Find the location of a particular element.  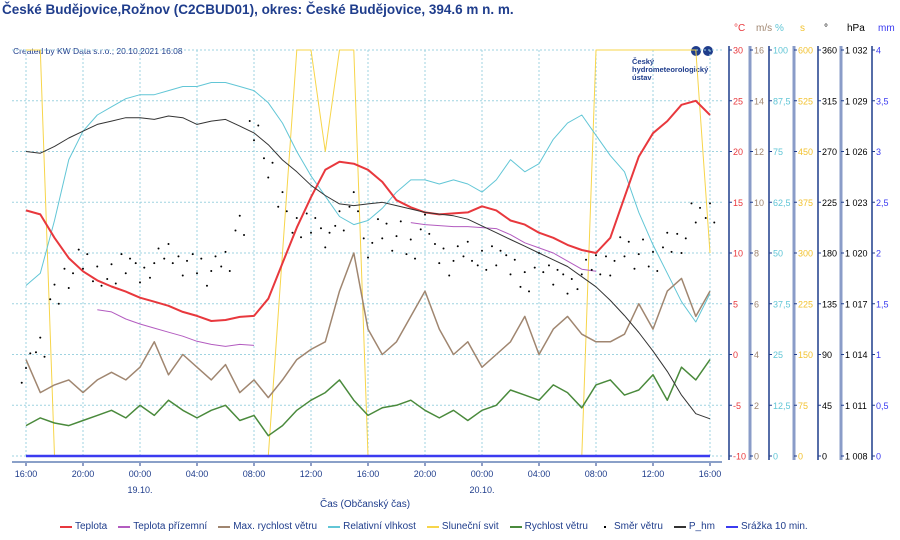

axis-tick-label-rain: 0,5 is located at coordinates (882, 406).